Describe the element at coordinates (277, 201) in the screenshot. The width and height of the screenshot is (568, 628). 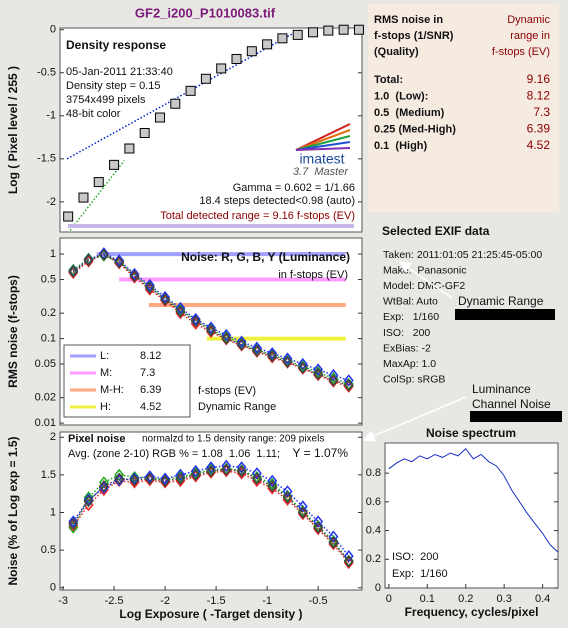
I see `chart-note: 18.4 steps detected<0.98 (auto)` at that location.